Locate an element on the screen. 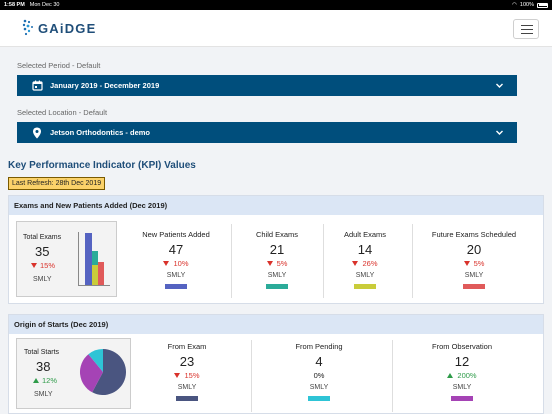 This screenshot has width=552, height=414. metric-change: 15% is located at coordinates (187, 375).